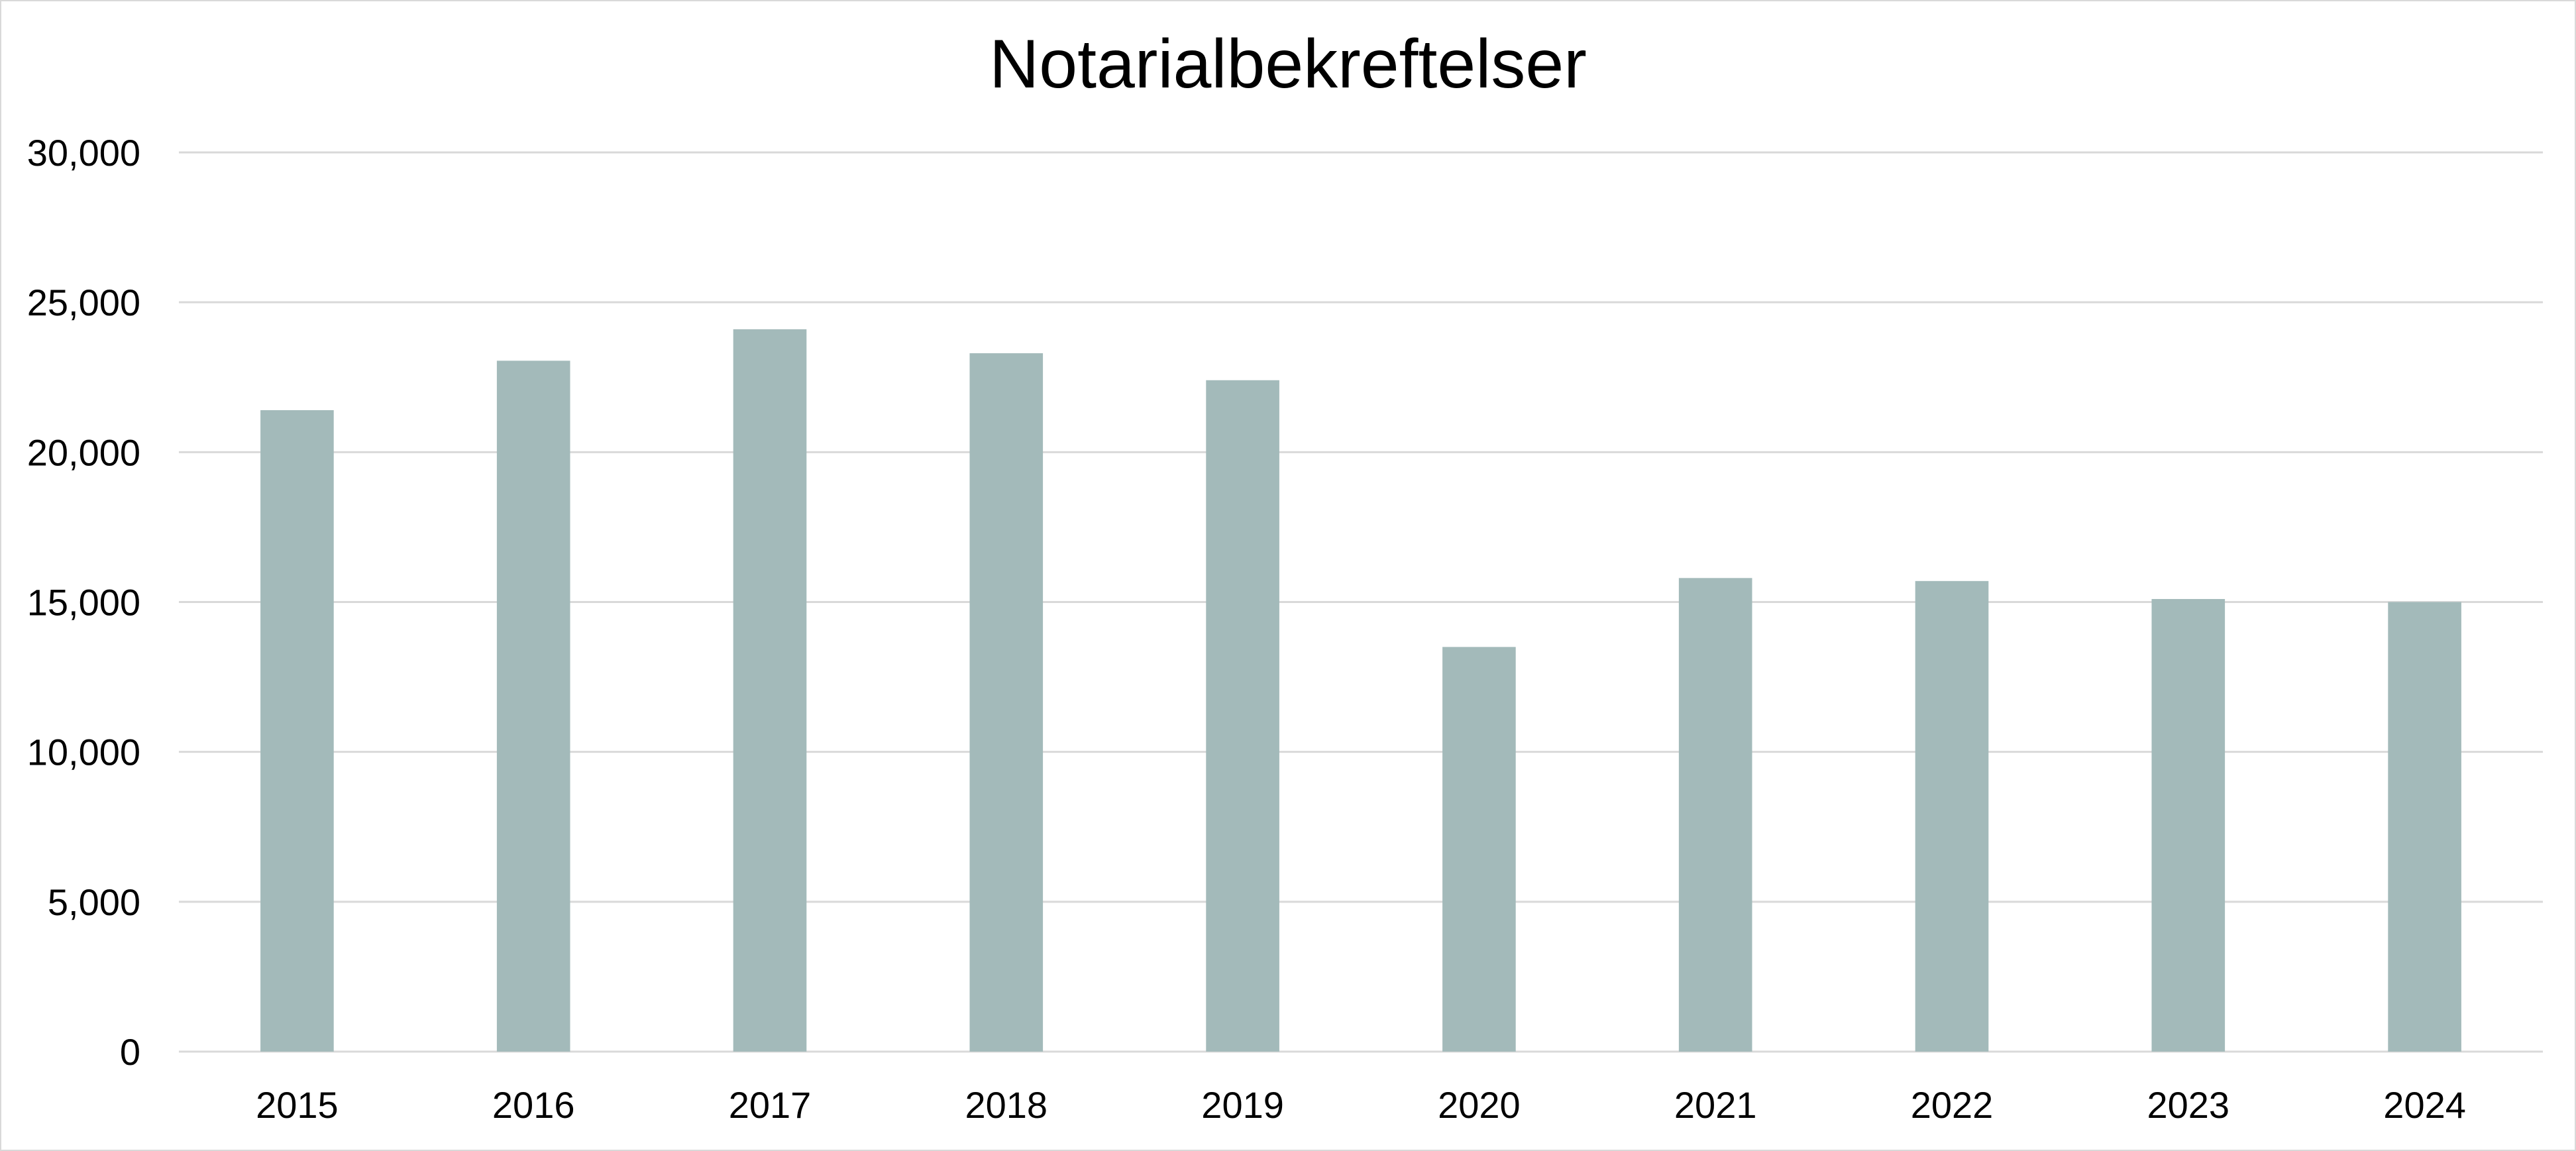 The width and height of the screenshot is (2576, 1151). What do you see at coordinates (83, 302) in the screenshot?
I see `y-tick-label: 25,000` at bounding box center [83, 302].